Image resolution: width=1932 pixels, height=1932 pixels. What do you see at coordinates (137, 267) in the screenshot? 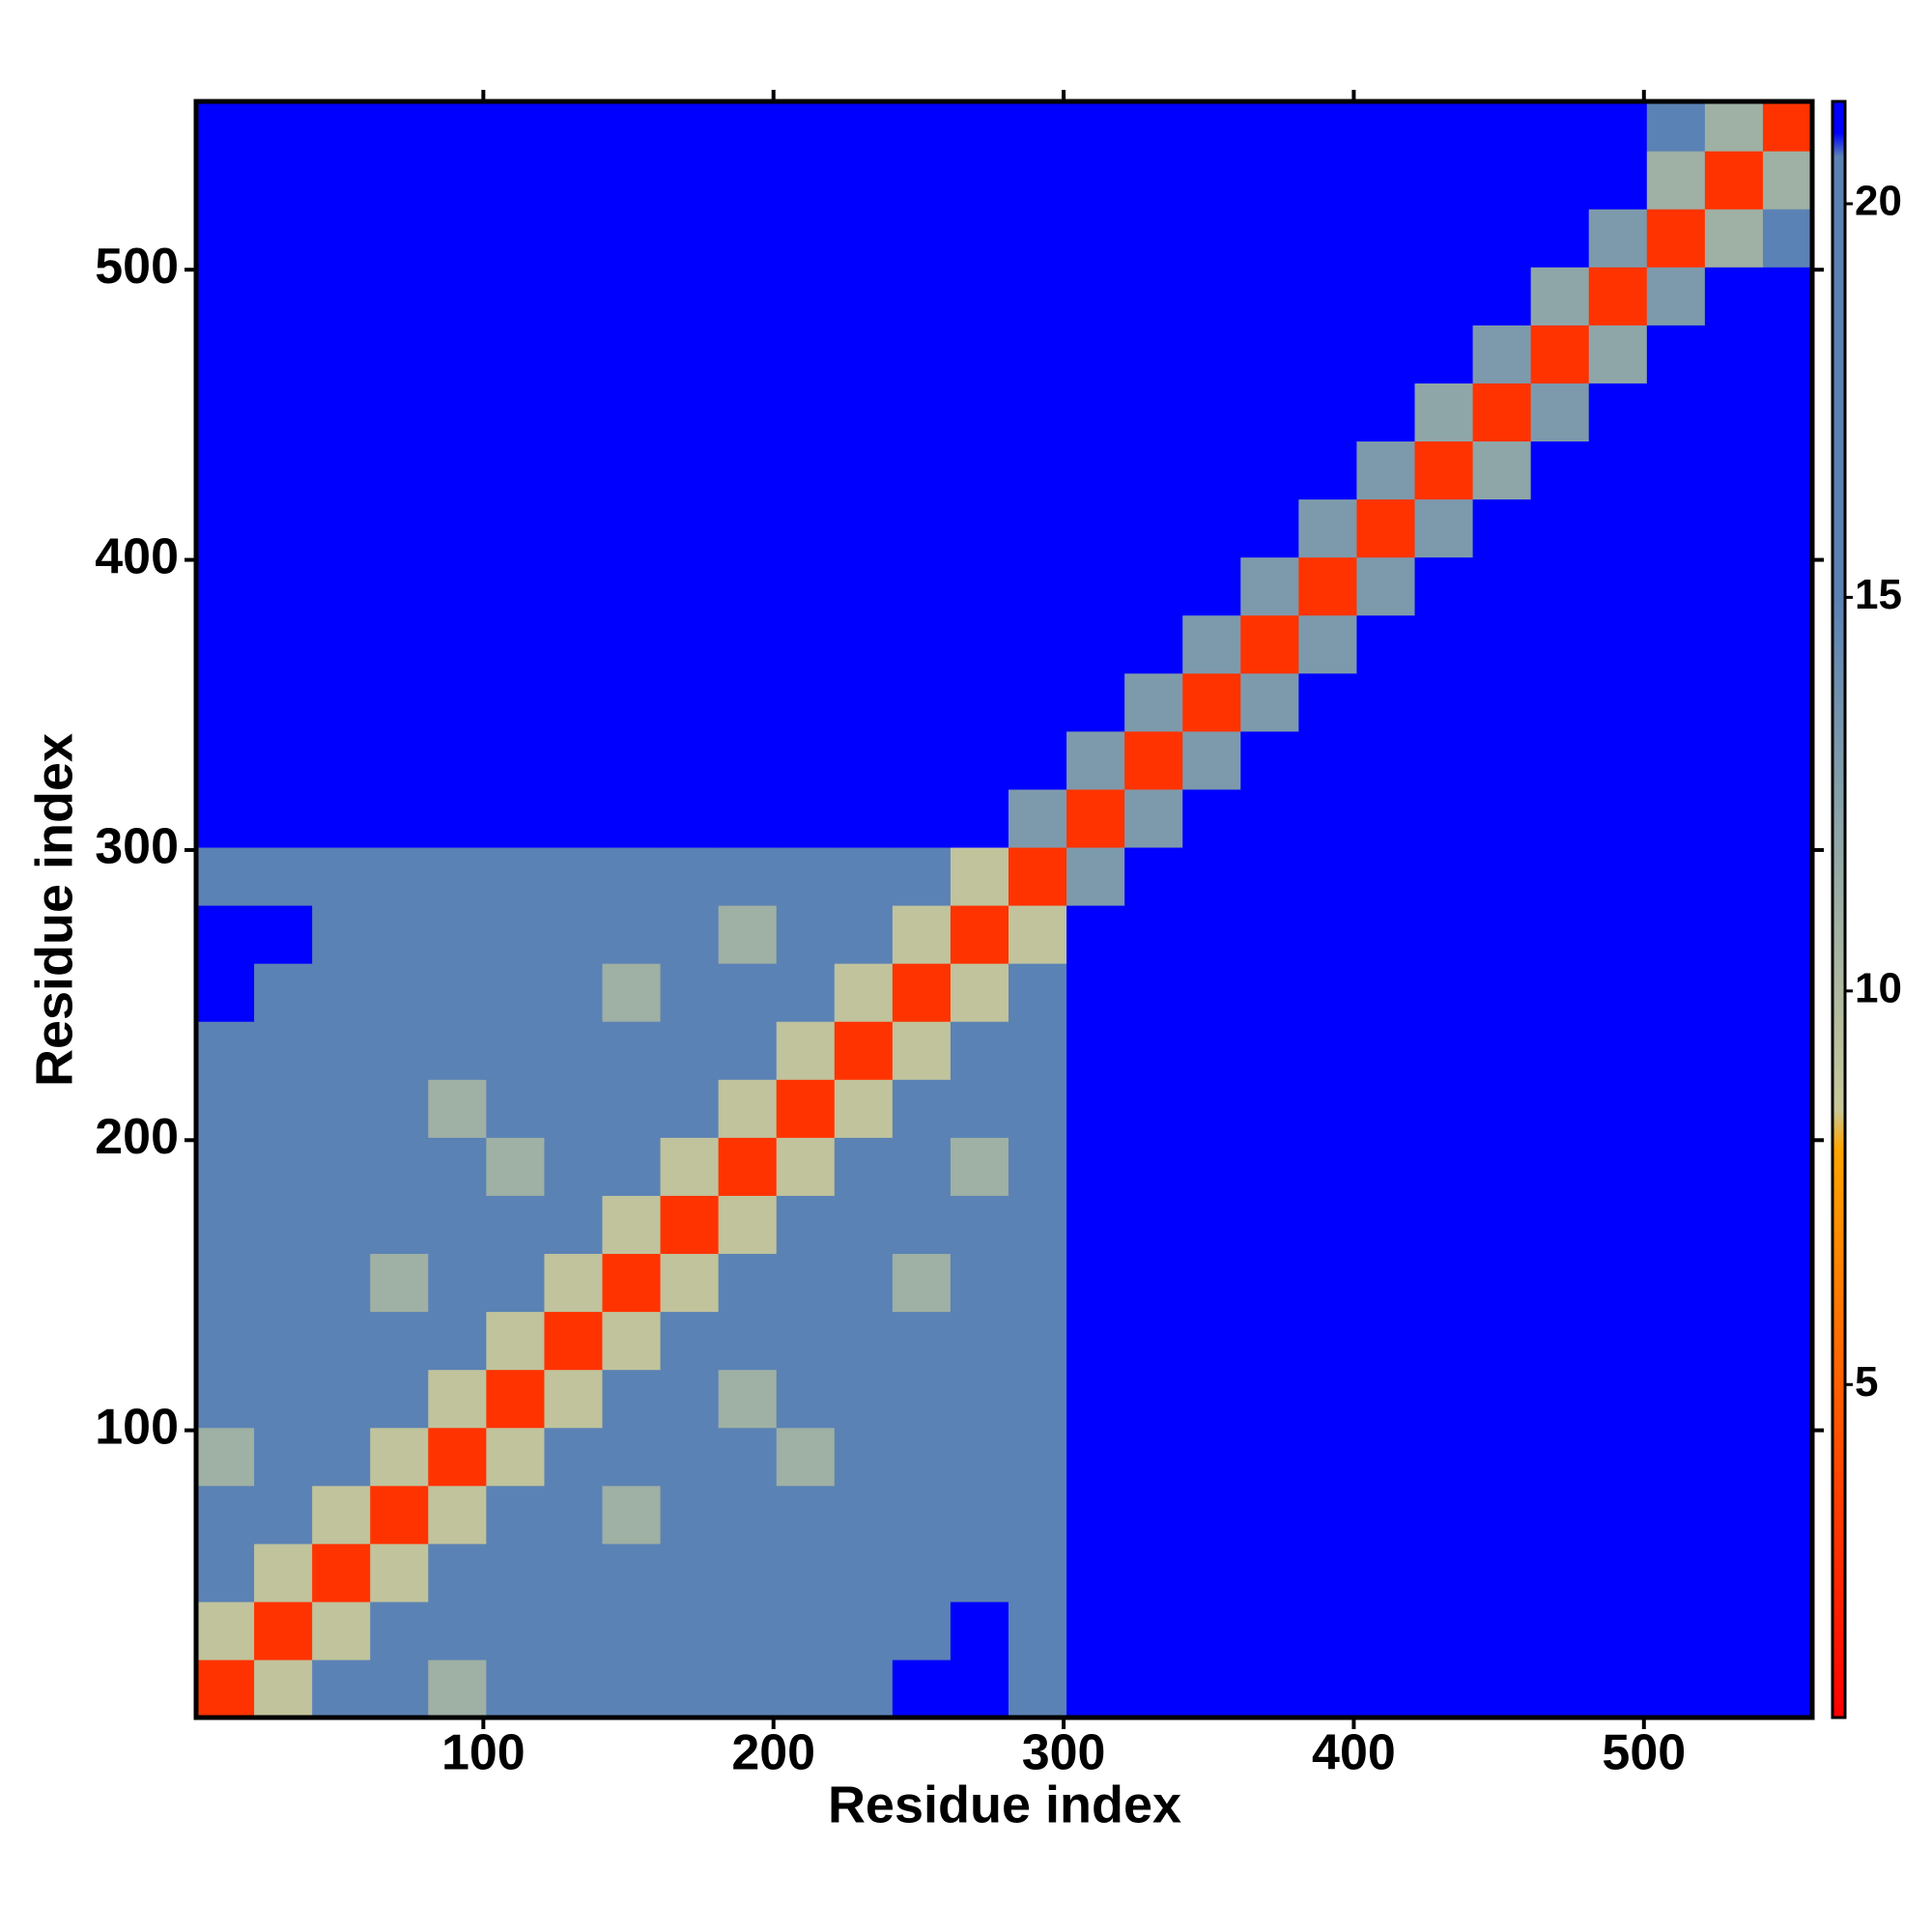
I see `y-tick-label: 500` at bounding box center [137, 267].